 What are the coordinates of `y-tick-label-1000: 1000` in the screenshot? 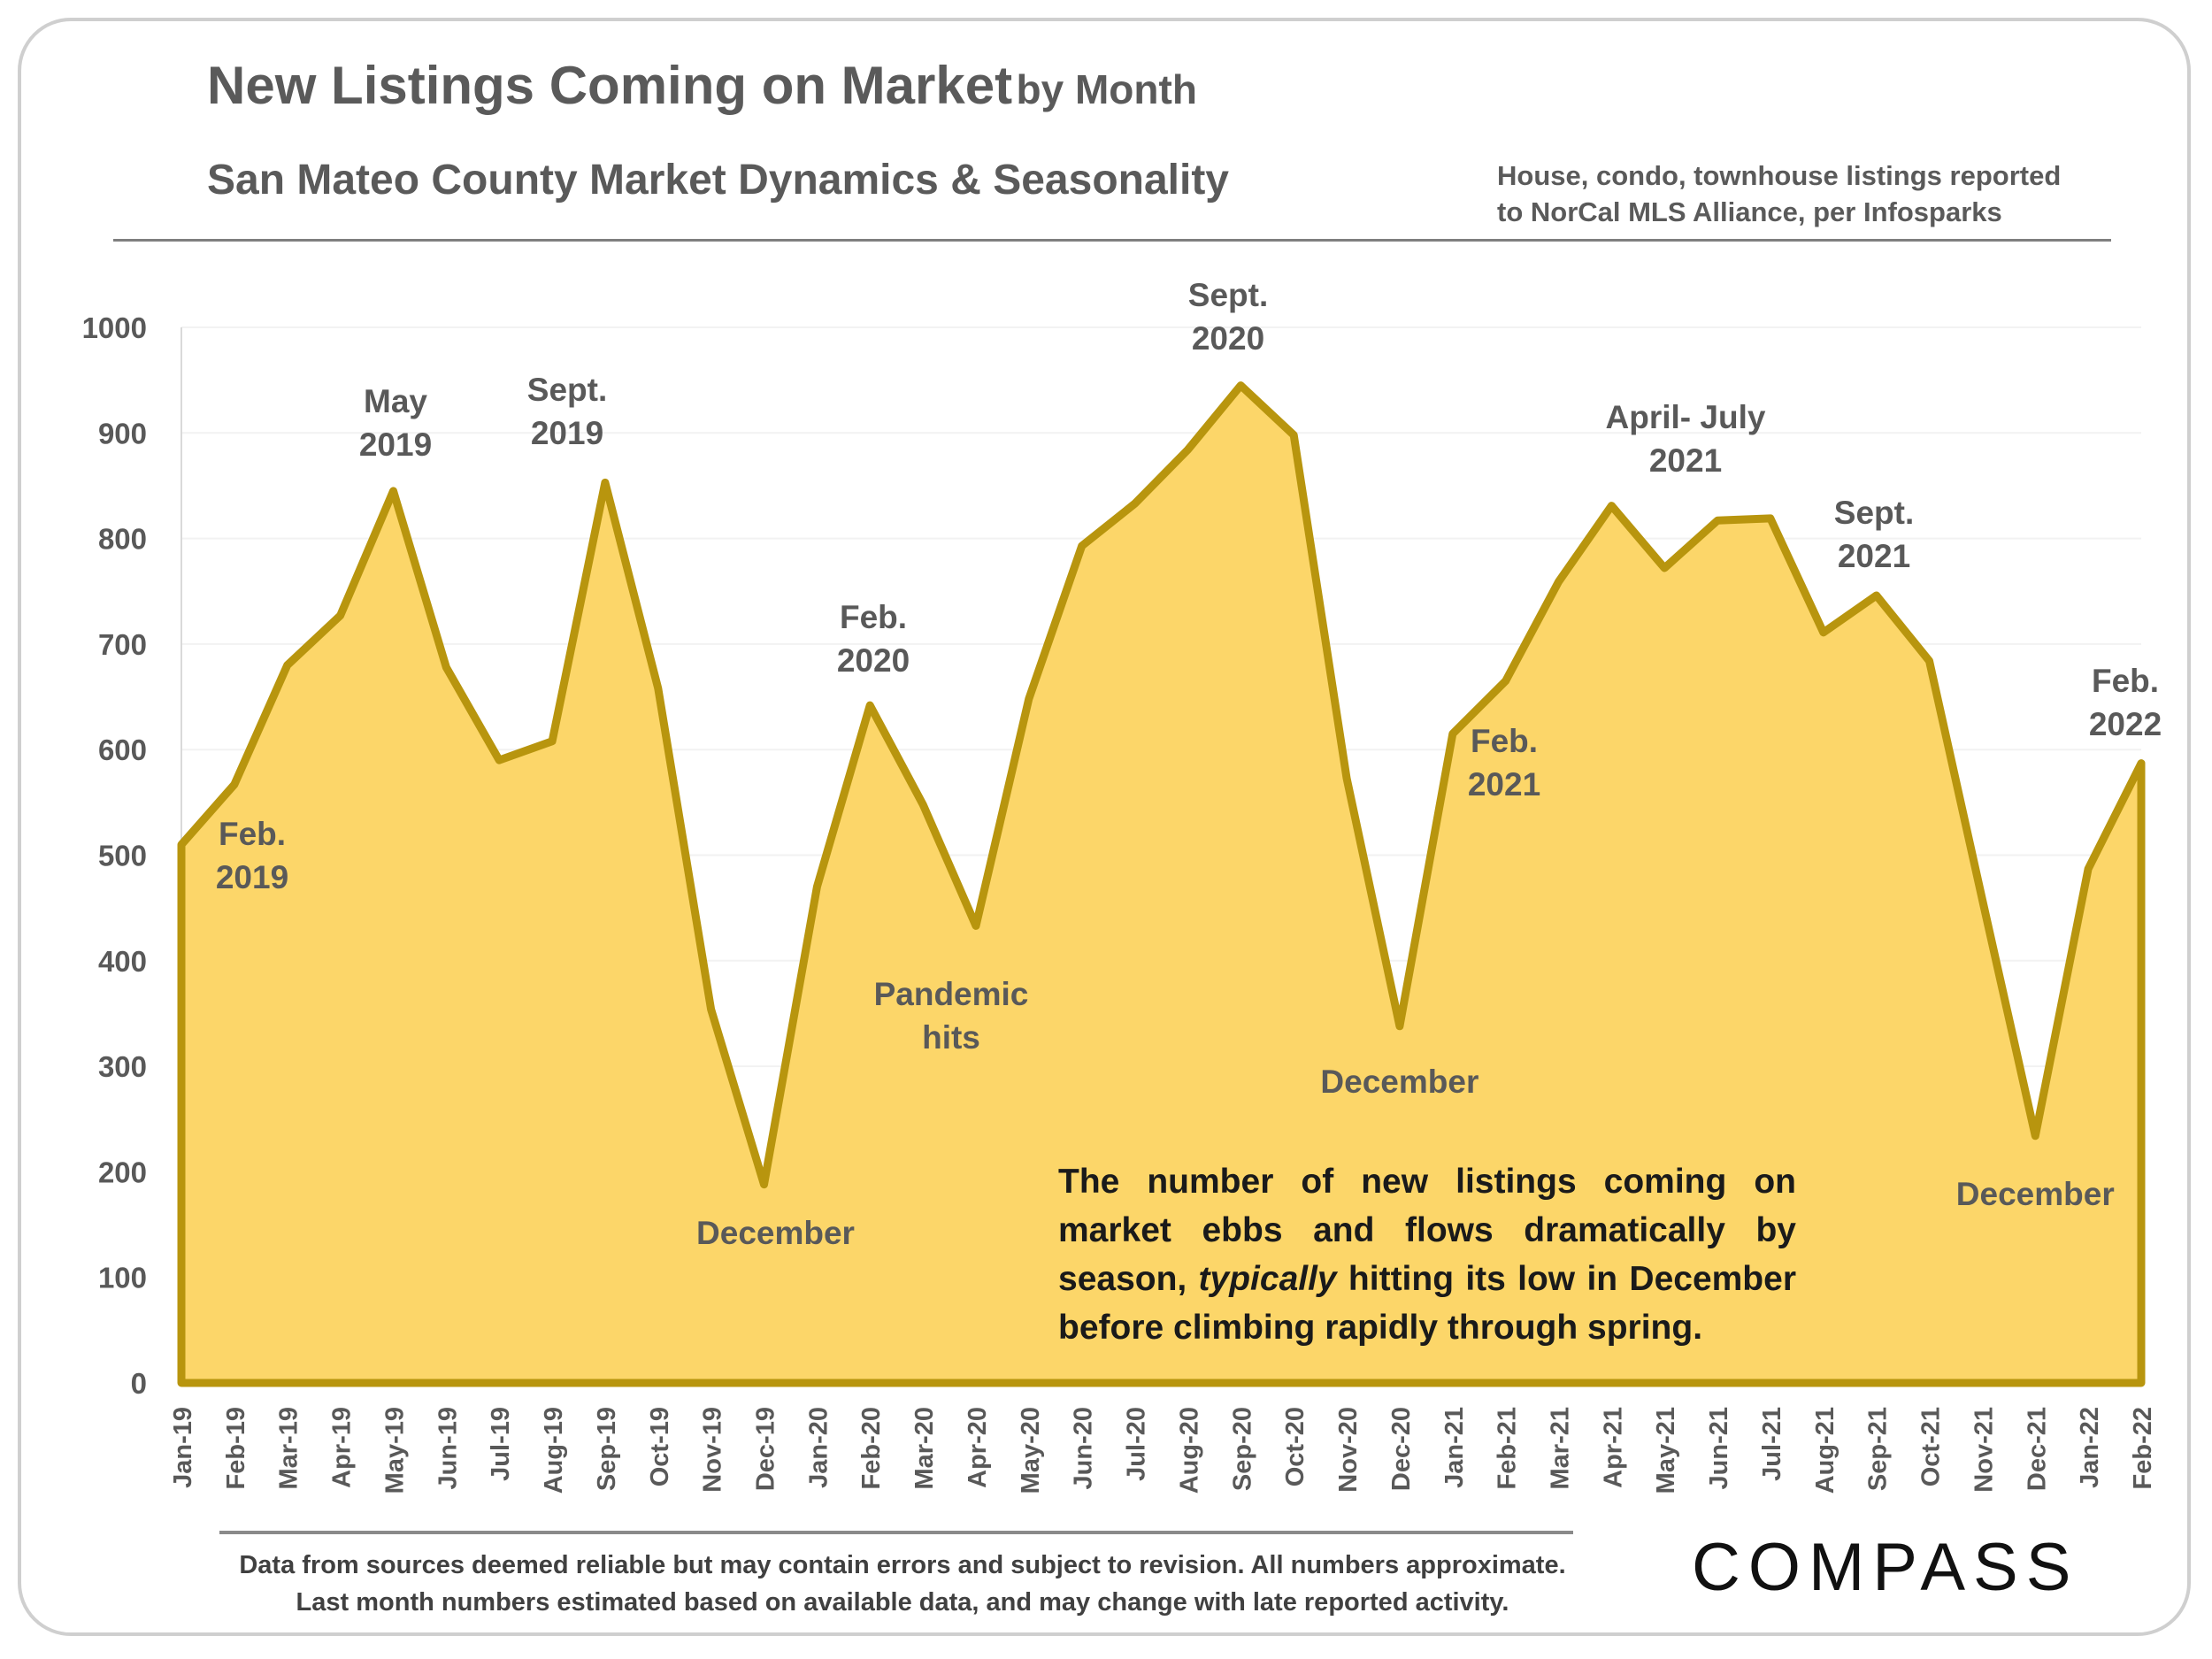 It's located at (114, 328).